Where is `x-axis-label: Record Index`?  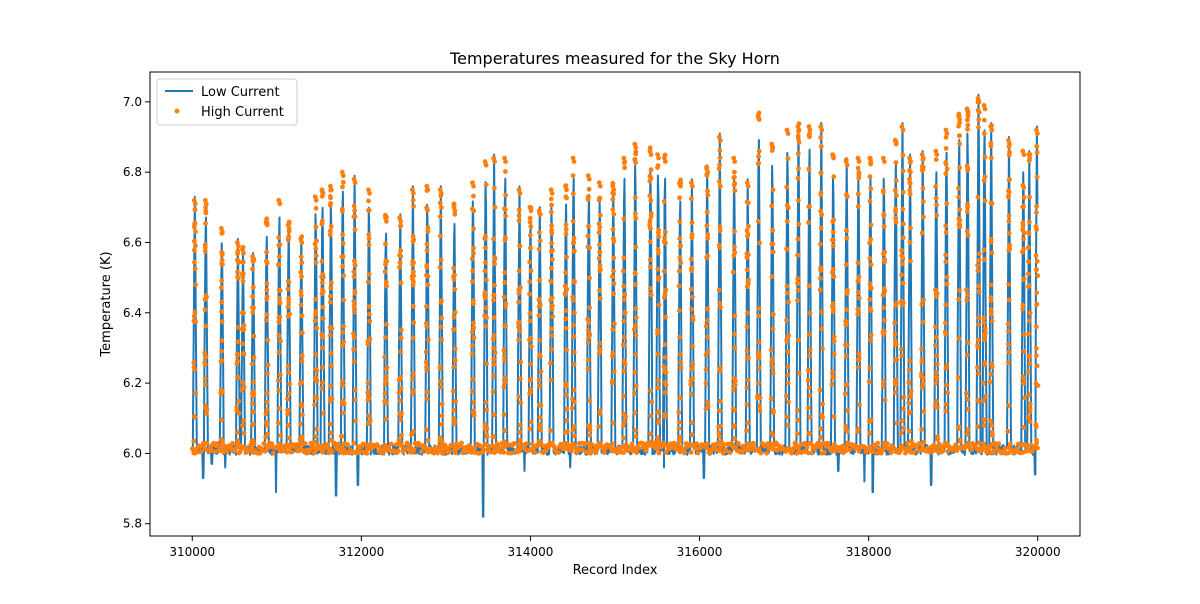
x-axis-label: Record Index is located at coordinates (615, 570).